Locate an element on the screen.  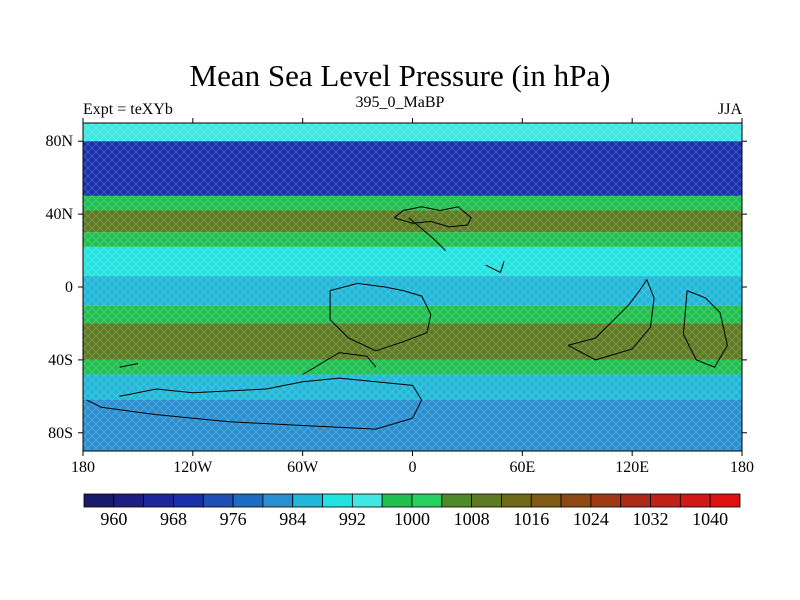
map-title: Mean Sea Level Pressure (in hPa) is located at coordinates (400, 75).